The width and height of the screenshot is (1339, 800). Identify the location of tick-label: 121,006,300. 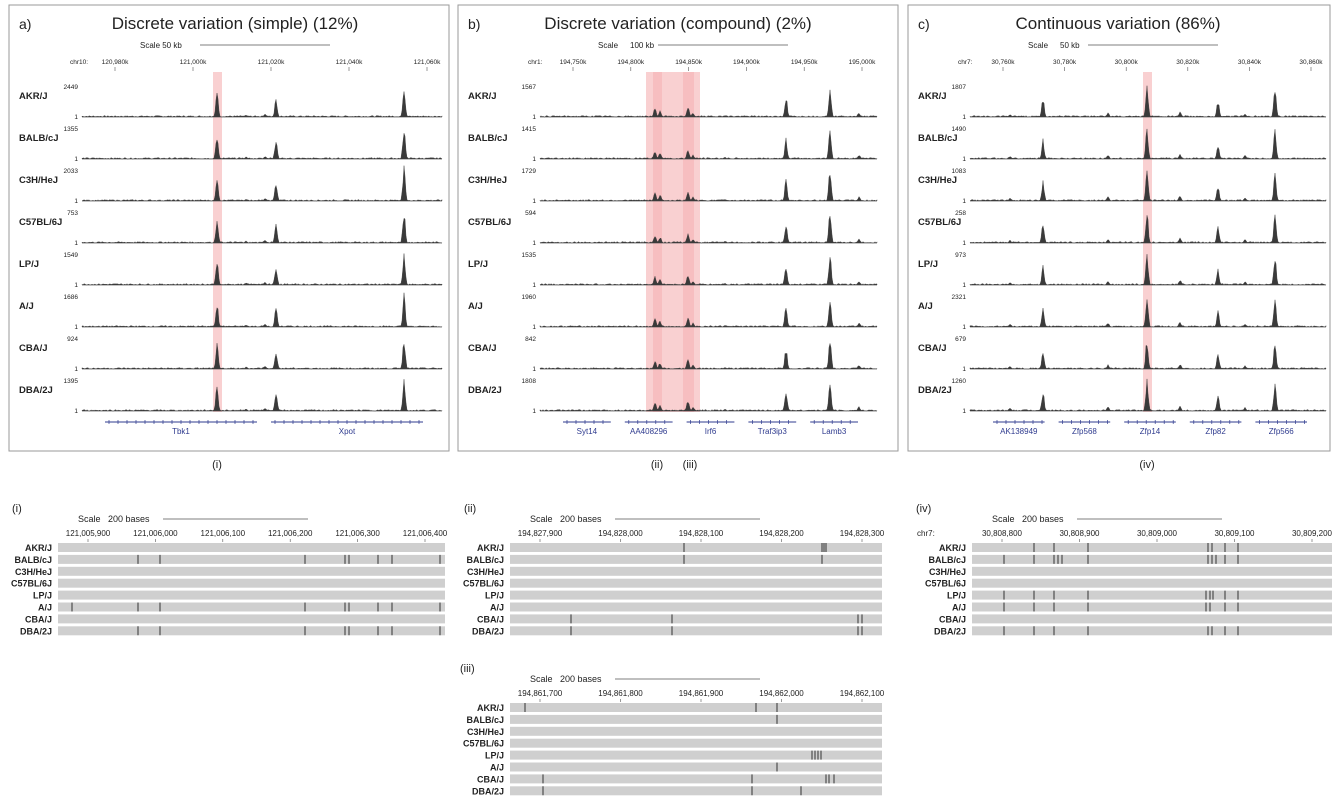
(357, 533).